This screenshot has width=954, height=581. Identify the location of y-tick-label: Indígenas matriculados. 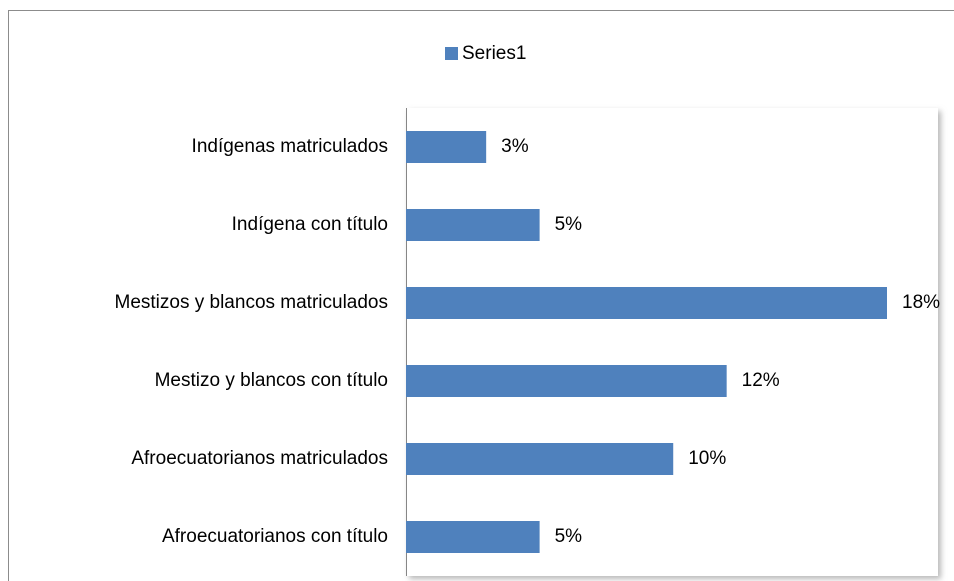
(290, 146).